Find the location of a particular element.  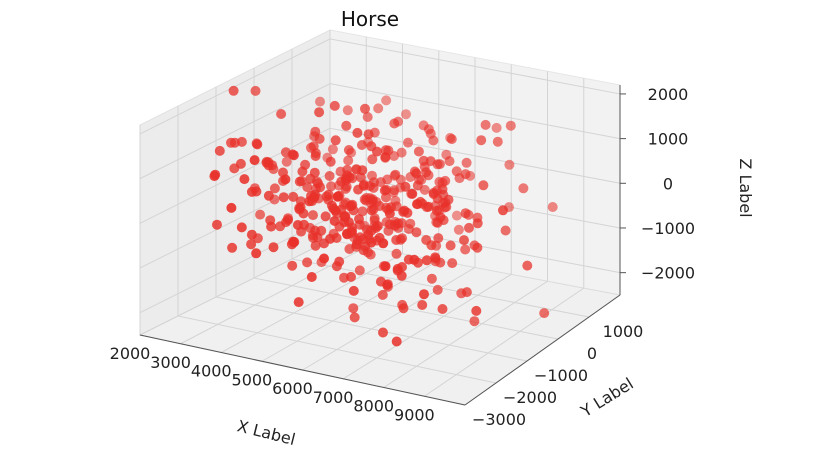

y-tick-label: −1000 is located at coordinates (561, 375).